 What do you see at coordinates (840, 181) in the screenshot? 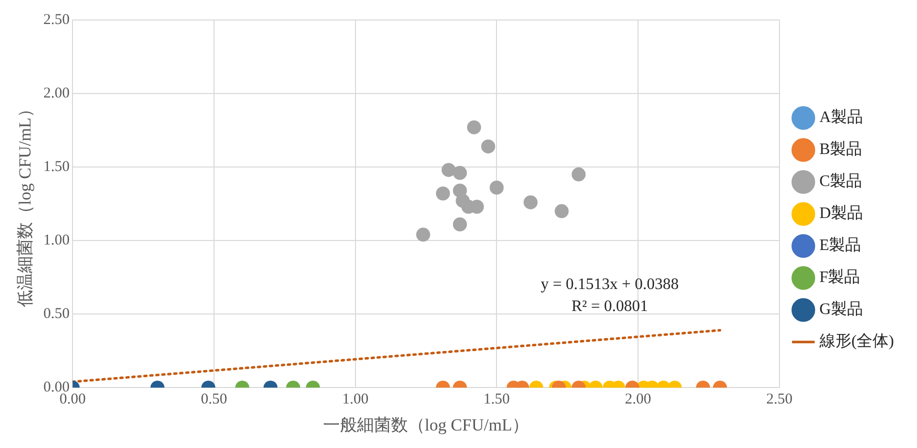
I see `legend-label: C製品` at bounding box center [840, 181].